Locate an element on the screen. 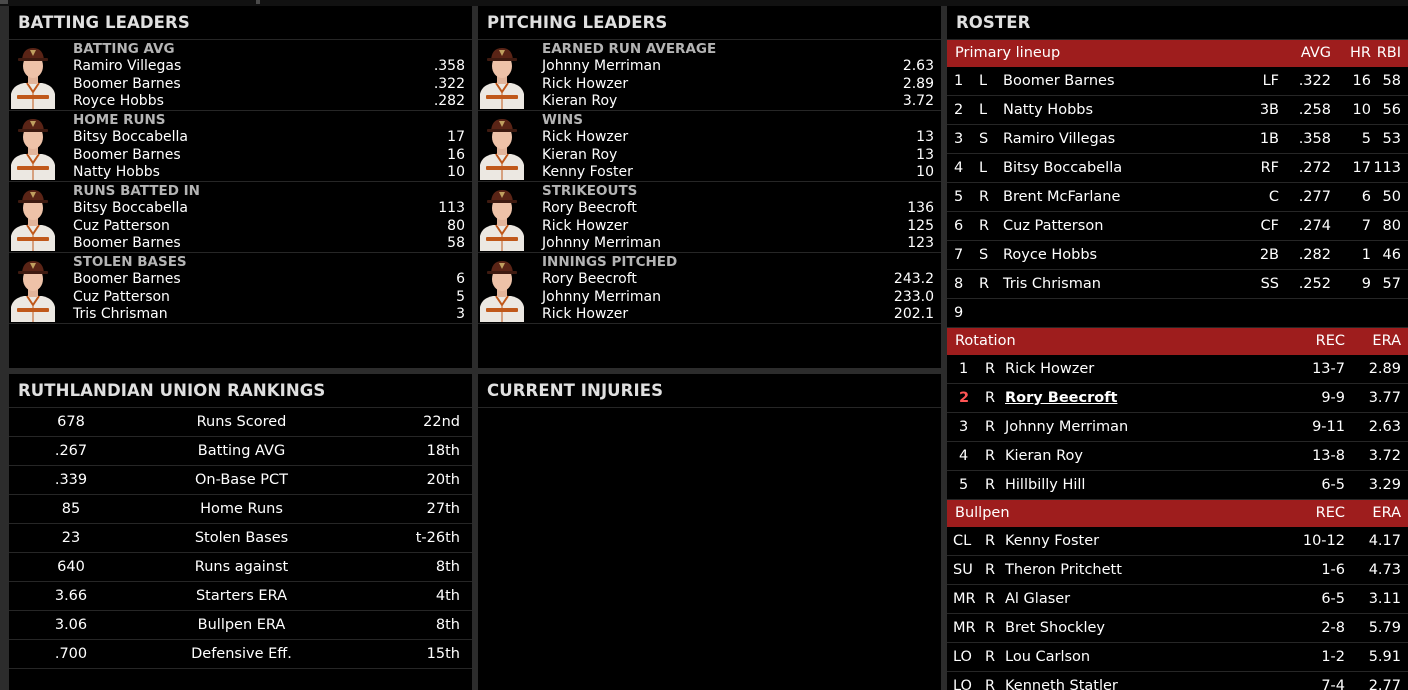 This screenshot has height=690, width=1408. leader-row: Cuz Patterson 5 is located at coordinates (269, 297).